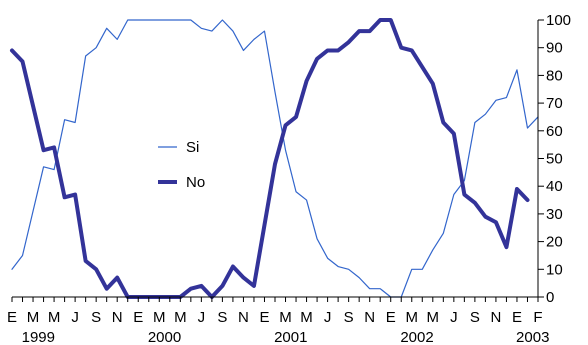 This screenshot has height=345, width=588. Describe the element at coordinates (290, 337) in the screenshot. I see `x-year-label: 2001` at that location.